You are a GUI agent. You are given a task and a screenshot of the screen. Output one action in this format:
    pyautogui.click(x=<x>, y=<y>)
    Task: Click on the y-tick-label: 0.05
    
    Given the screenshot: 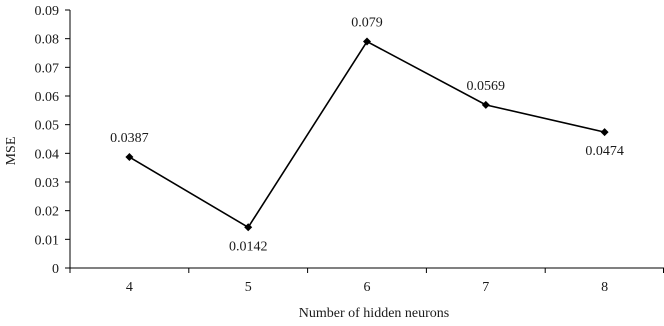 What is the action you would take?
    pyautogui.click(x=47, y=126)
    